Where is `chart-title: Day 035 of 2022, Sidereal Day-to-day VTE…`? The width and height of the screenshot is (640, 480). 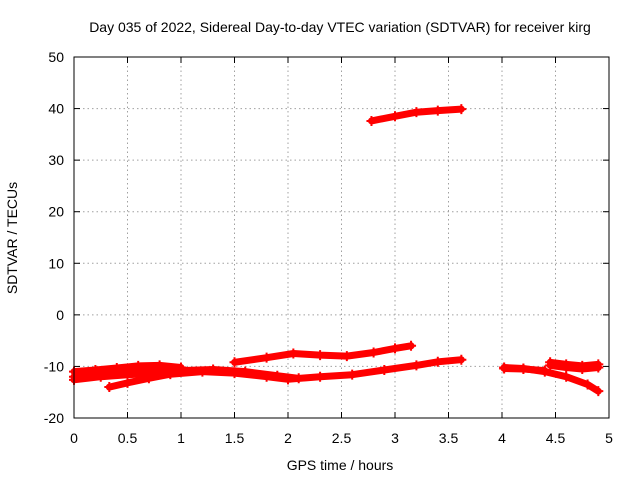 chart-title: Day 035 of 2022, Sidereal Day-to-day VTE… is located at coordinates (340, 27).